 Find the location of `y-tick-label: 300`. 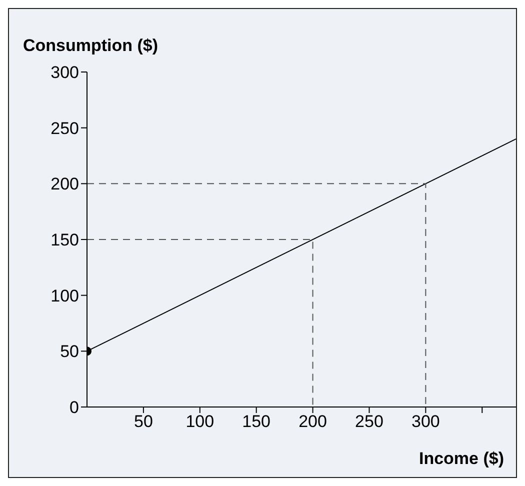

y-tick-label: 300 is located at coordinates (64, 72).